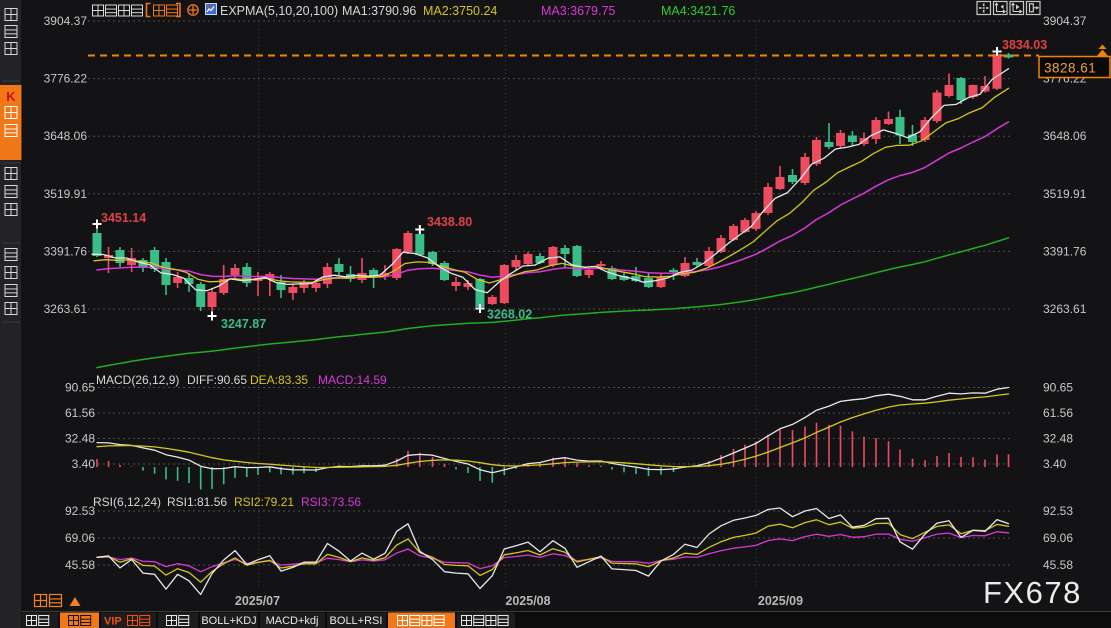  What do you see at coordinates (449, 222) in the screenshot?
I see `svg-text: 3438.80` at bounding box center [449, 222].